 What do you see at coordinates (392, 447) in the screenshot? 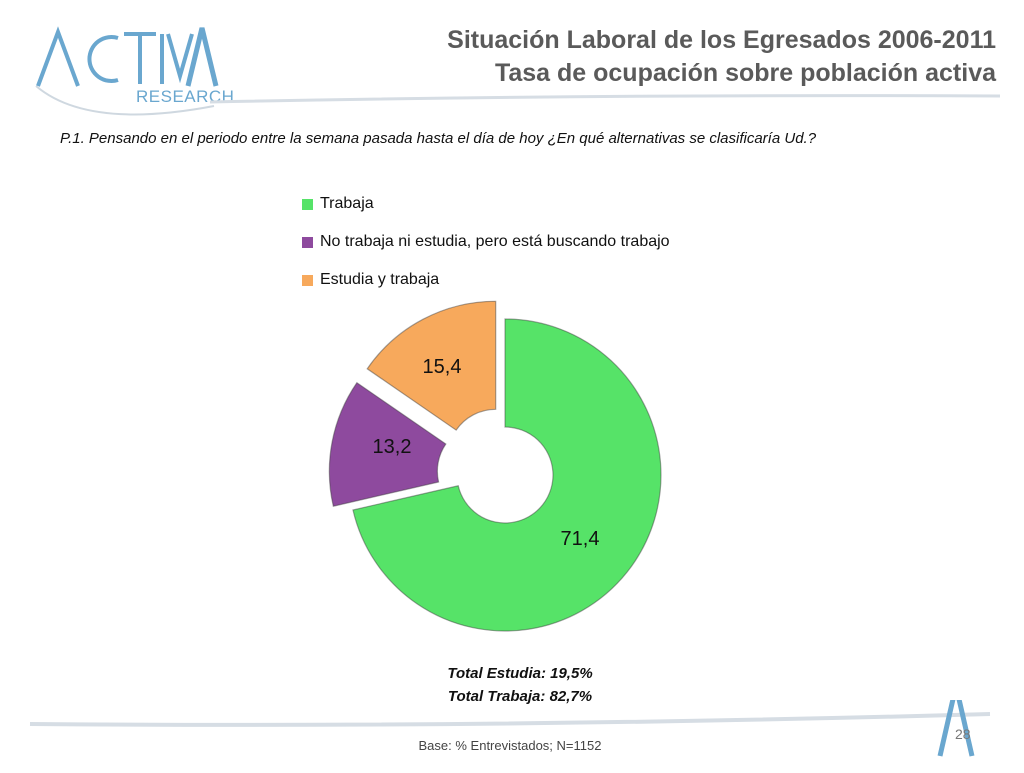
I see `slice-label-1: 13,2` at bounding box center [392, 447].